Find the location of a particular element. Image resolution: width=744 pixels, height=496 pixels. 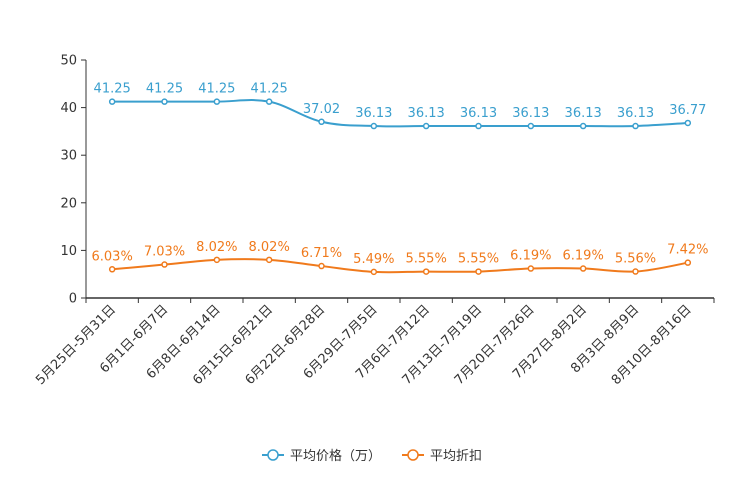

y-tick-label: 20 is located at coordinates (68, 203).